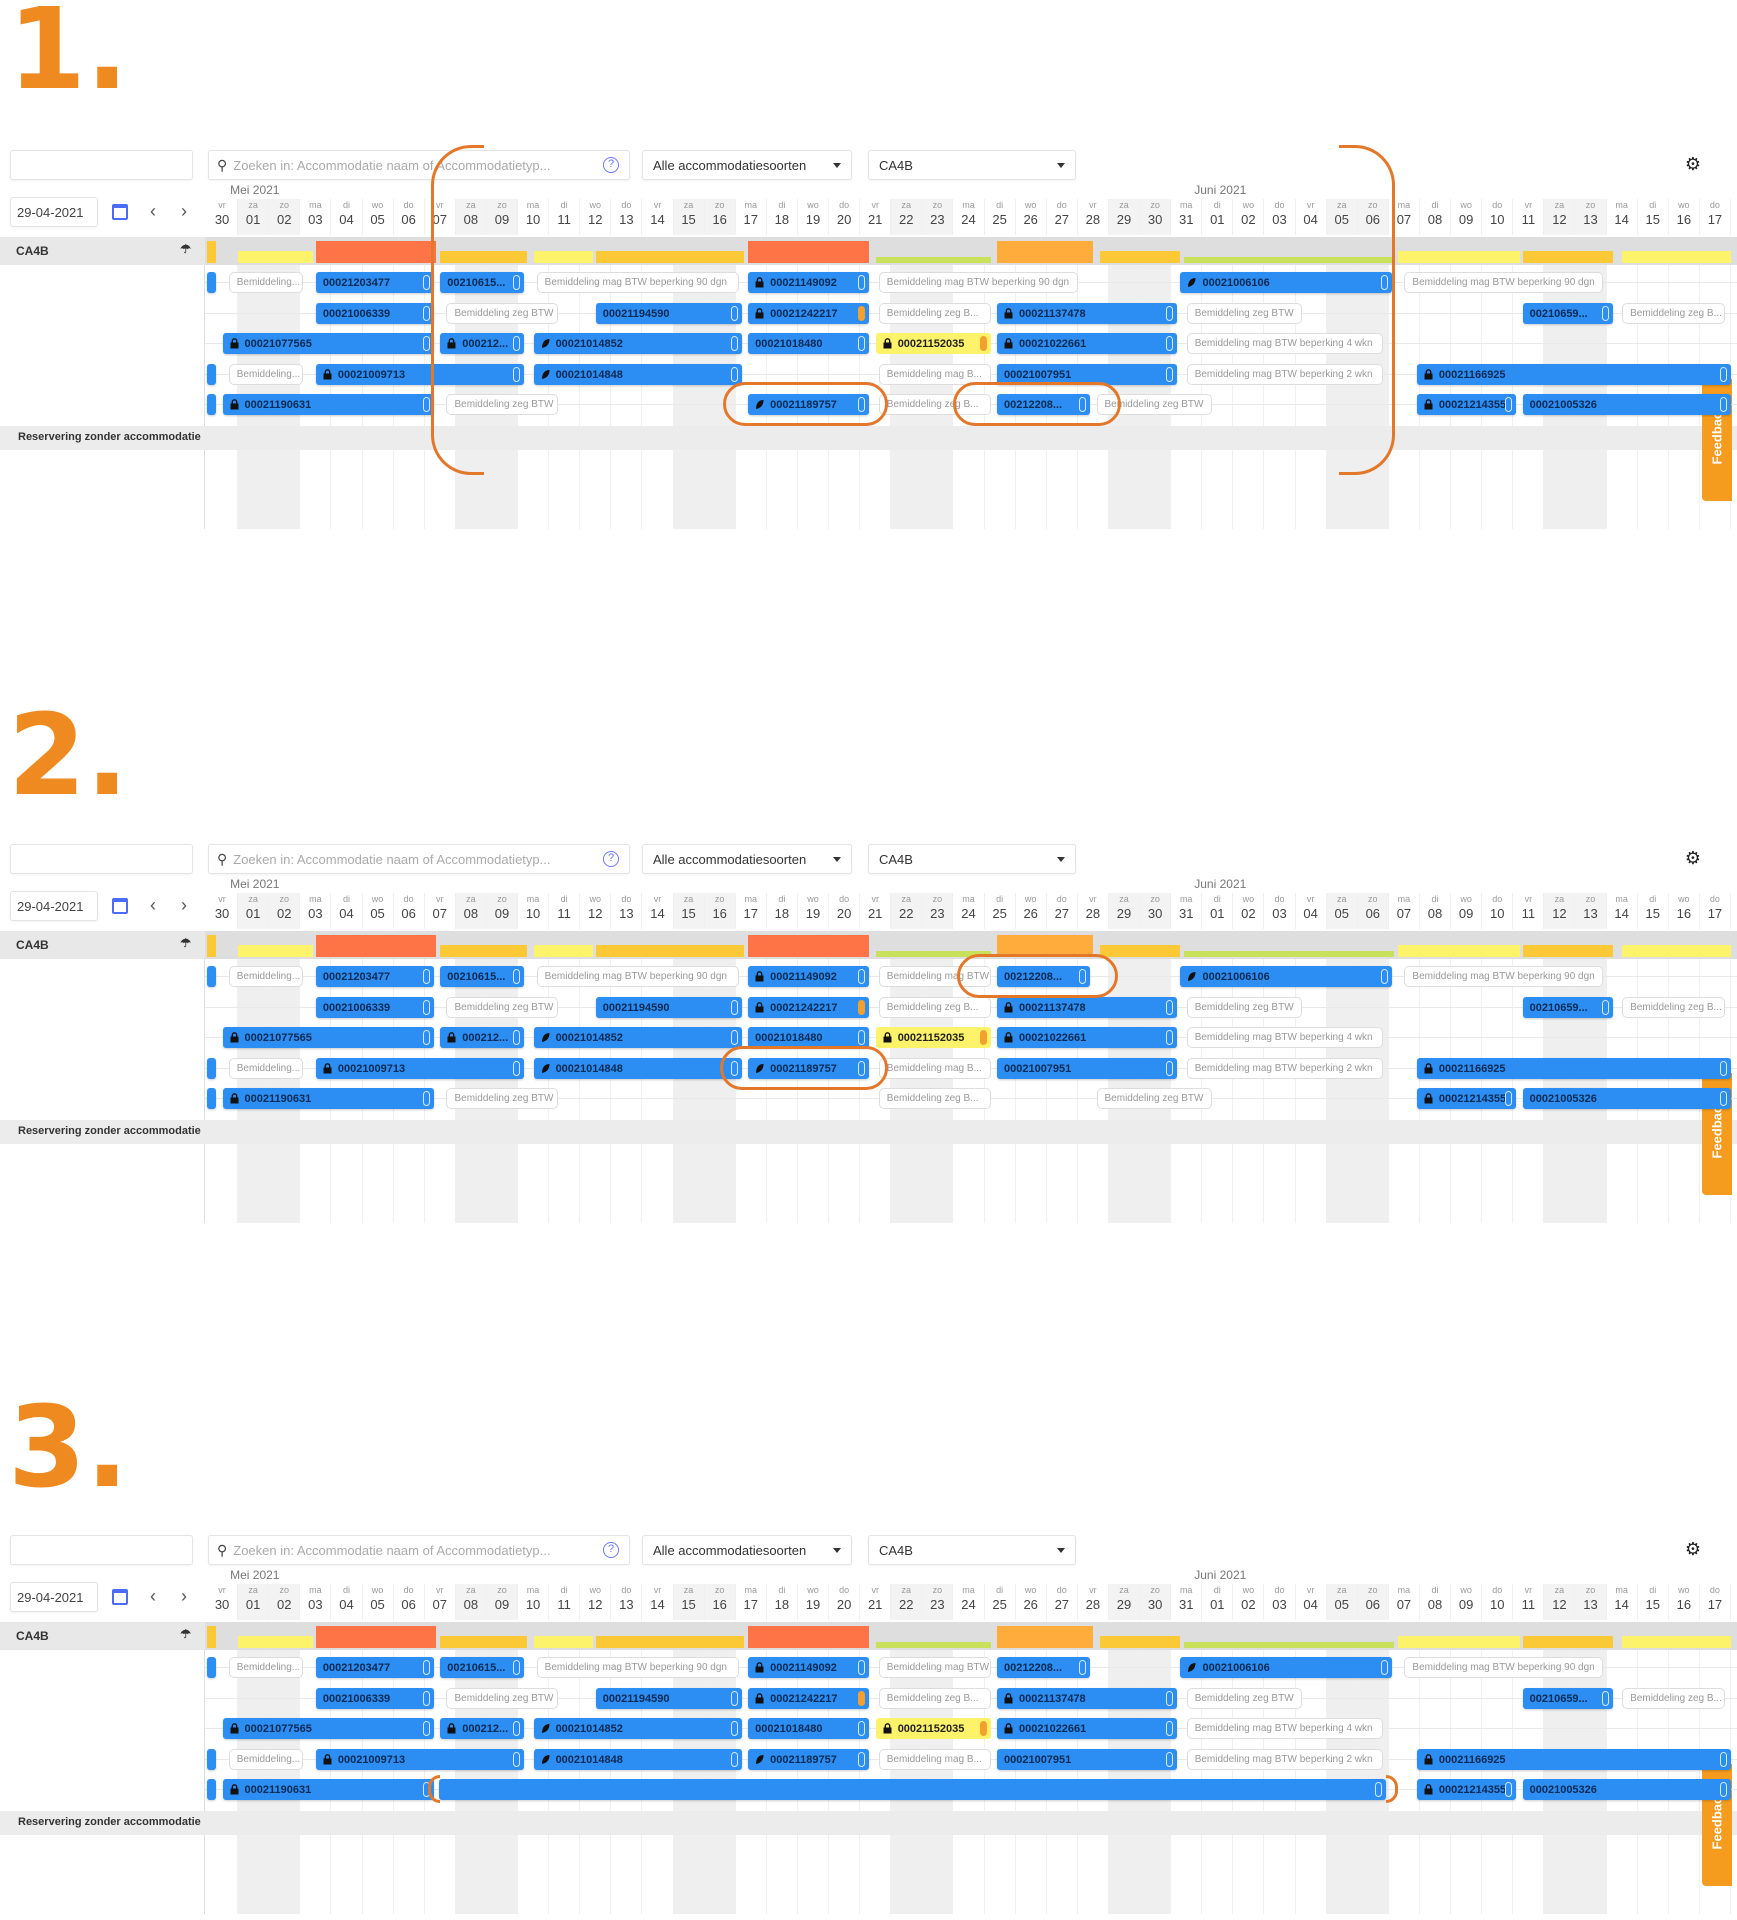 The width and height of the screenshot is (1737, 1920). What do you see at coordinates (223, 217) in the screenshot?
I see `day-header: vr 30` at bounding box center [223, 217].